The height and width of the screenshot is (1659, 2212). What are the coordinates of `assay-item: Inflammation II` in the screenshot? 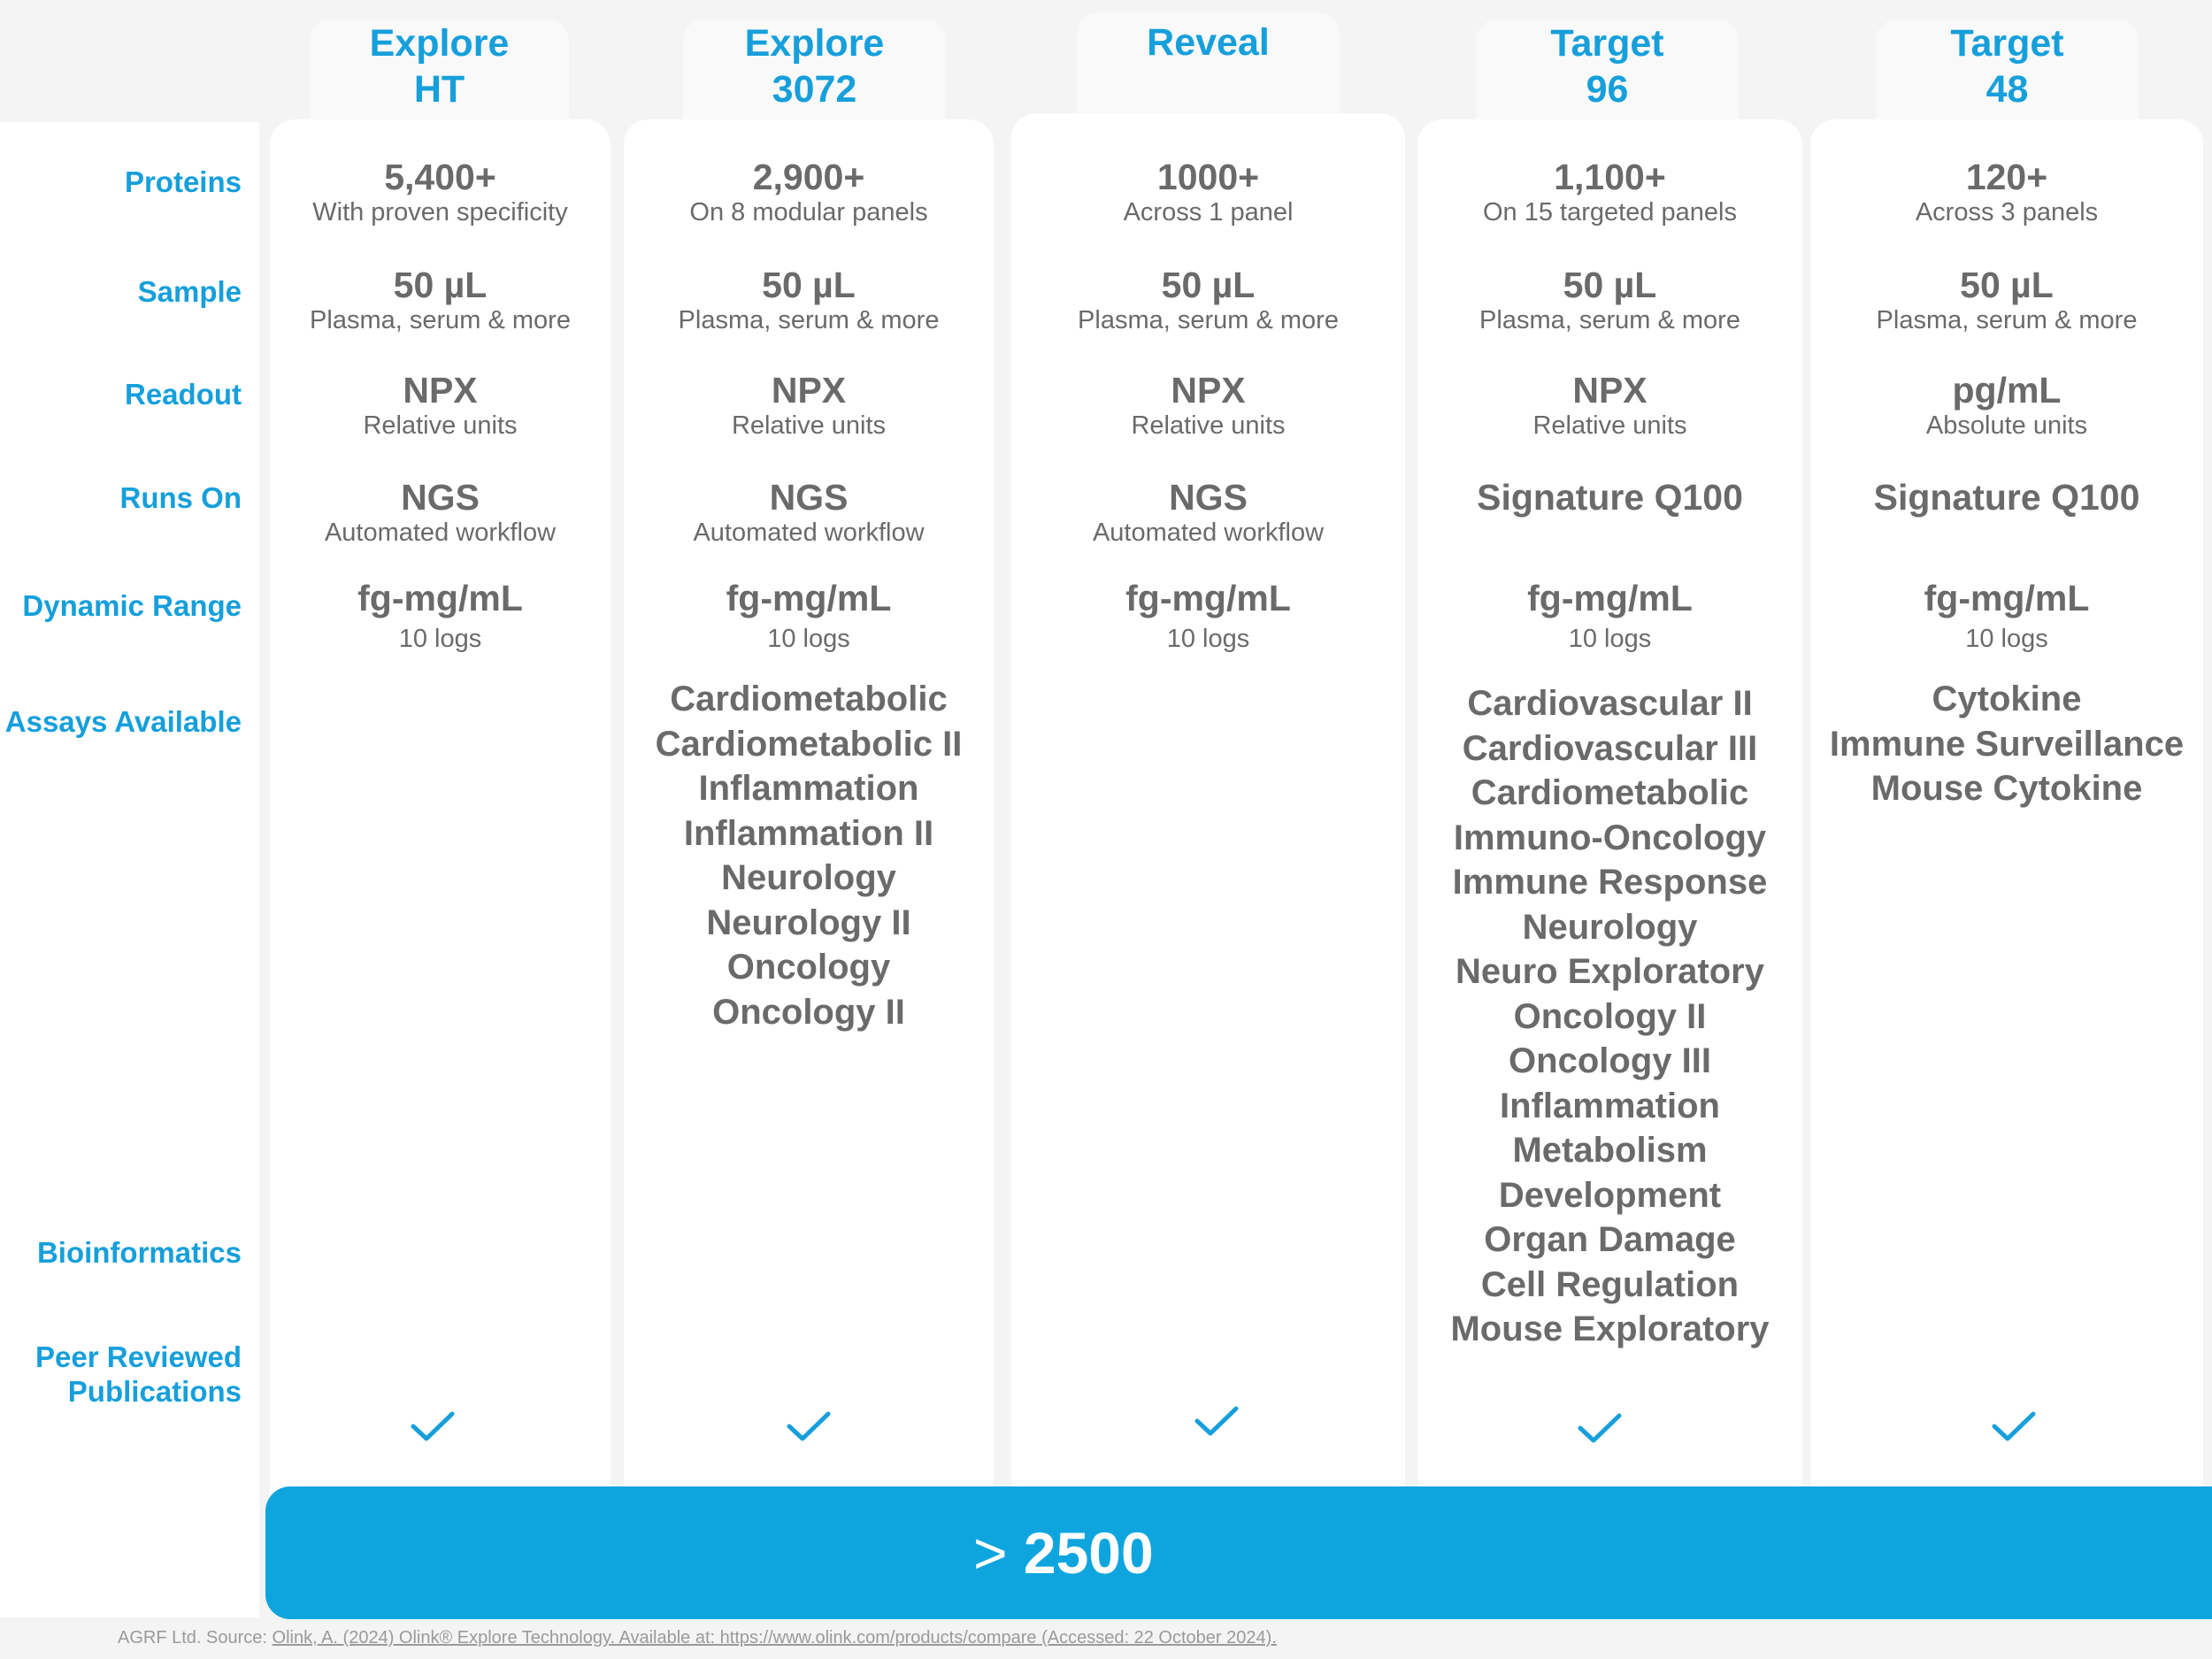 It's located at (809, 833).